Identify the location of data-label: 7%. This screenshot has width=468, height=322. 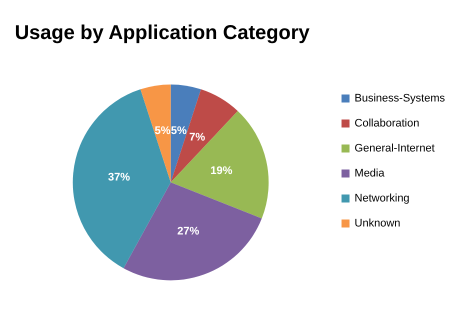
(197, 138).